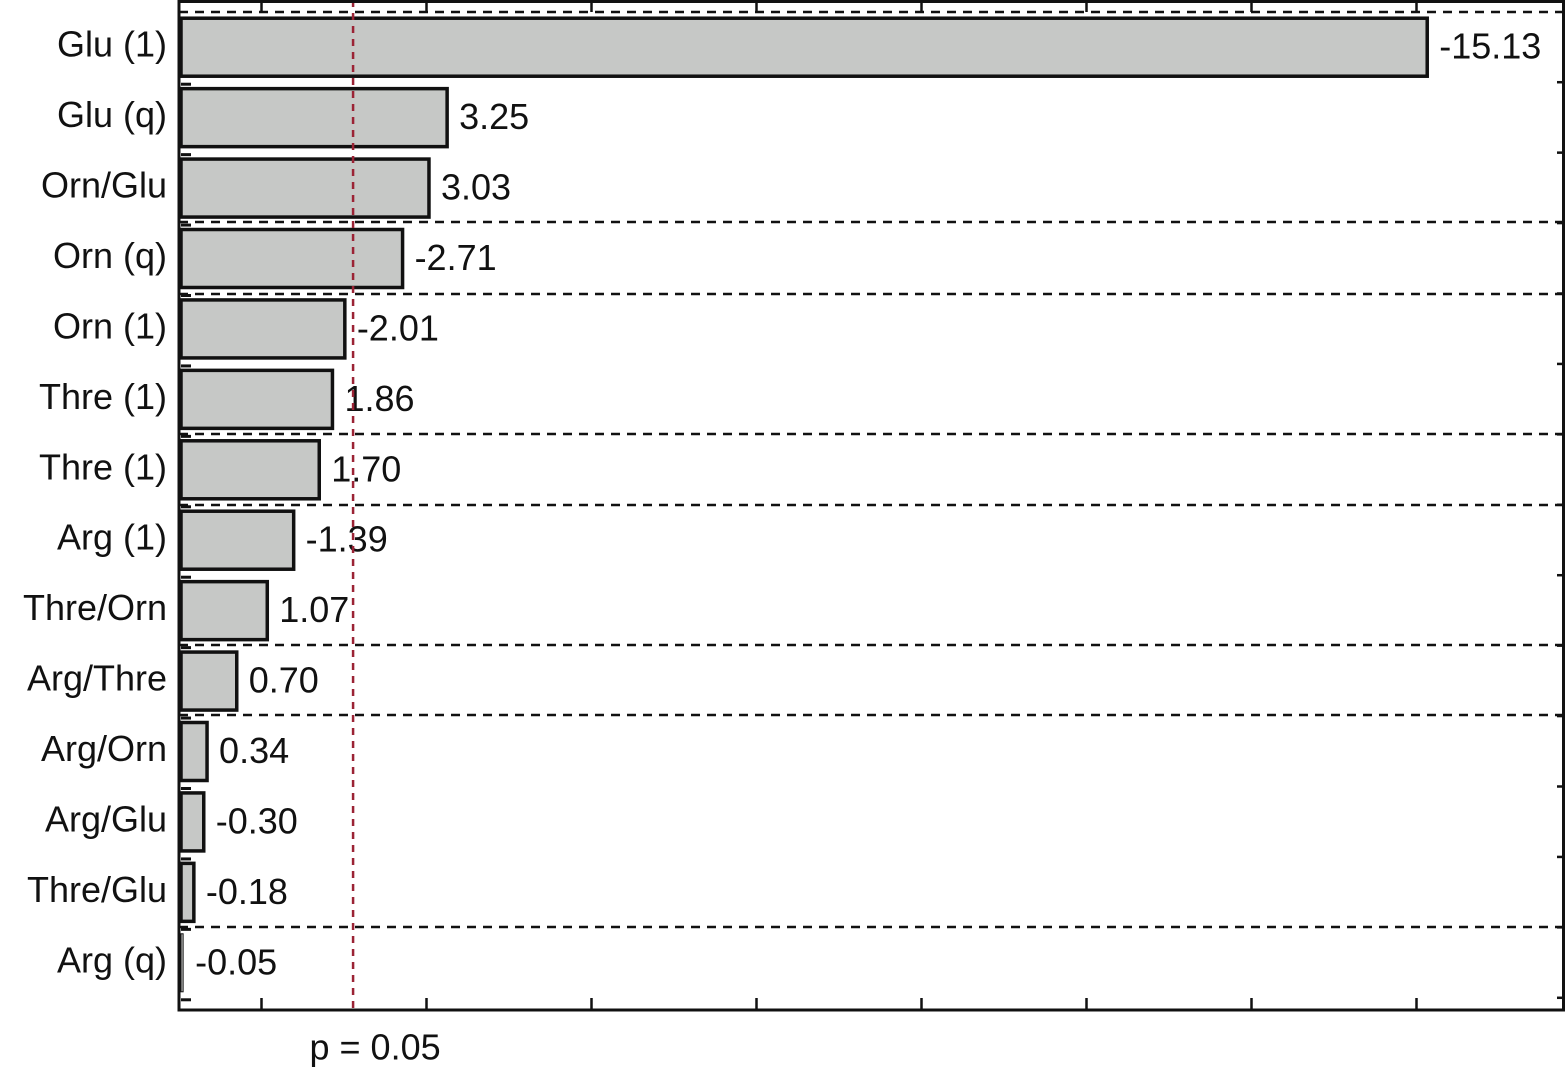 Image resolution: width=1567 pixels, height=1071 pixels. What do you see at coordinates (375, 1047) in the screenshot?
I see `reference-label: p = 0.05` at bounding box center [375, 1047].